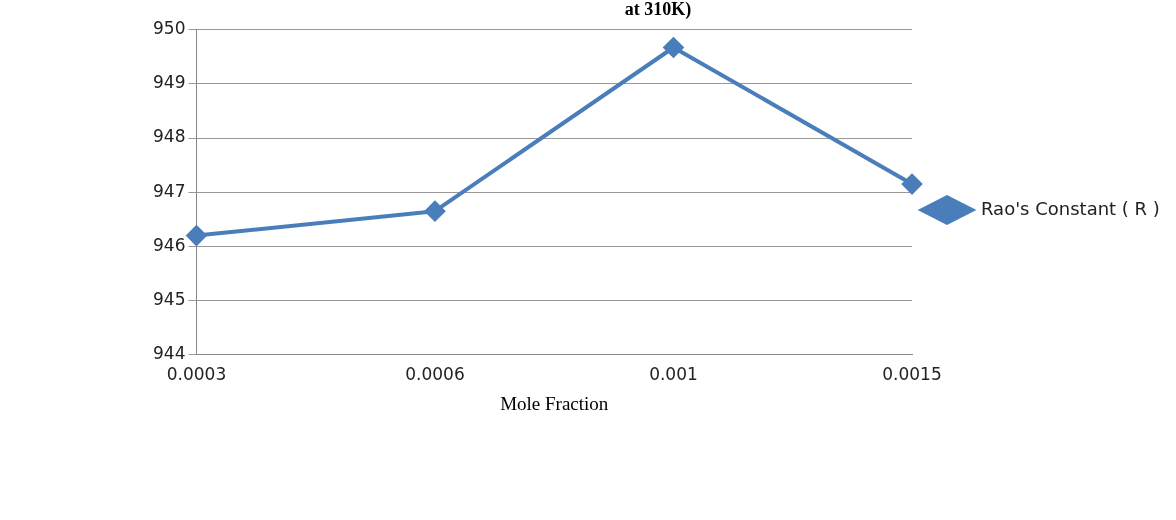  Describe the element at coordinates (554, 403) in the screenshot. I see `x-axis-title: Mole Fraction` at that location.